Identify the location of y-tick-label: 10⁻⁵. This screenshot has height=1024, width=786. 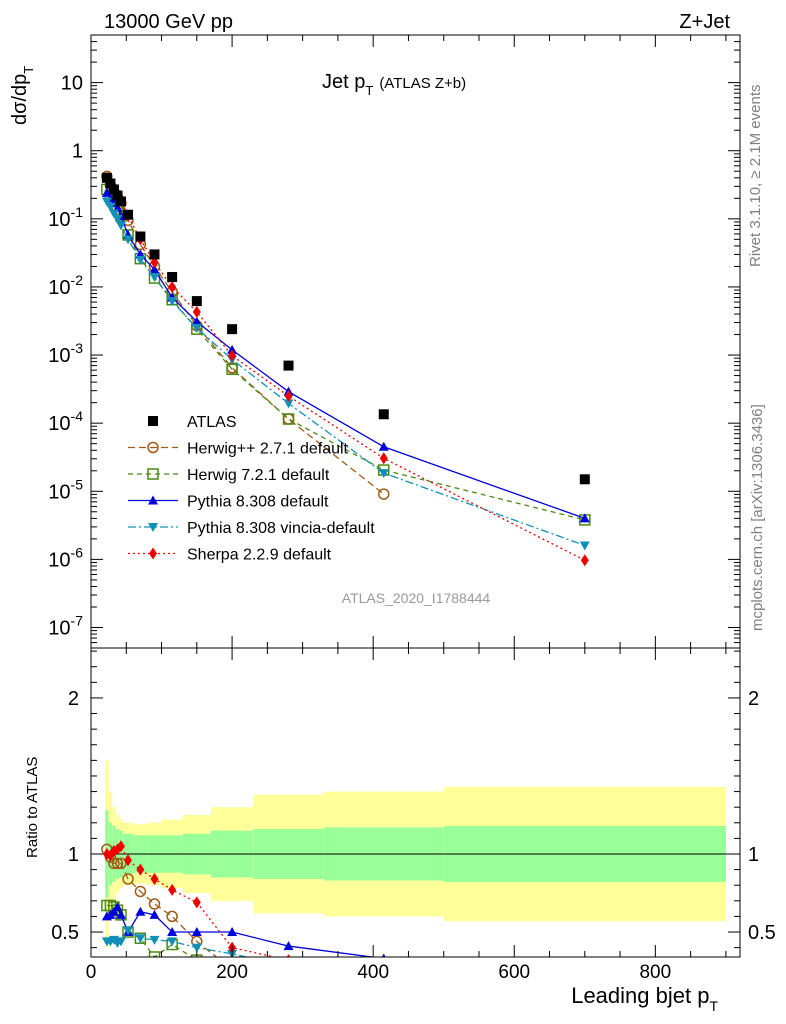
(65, 489).